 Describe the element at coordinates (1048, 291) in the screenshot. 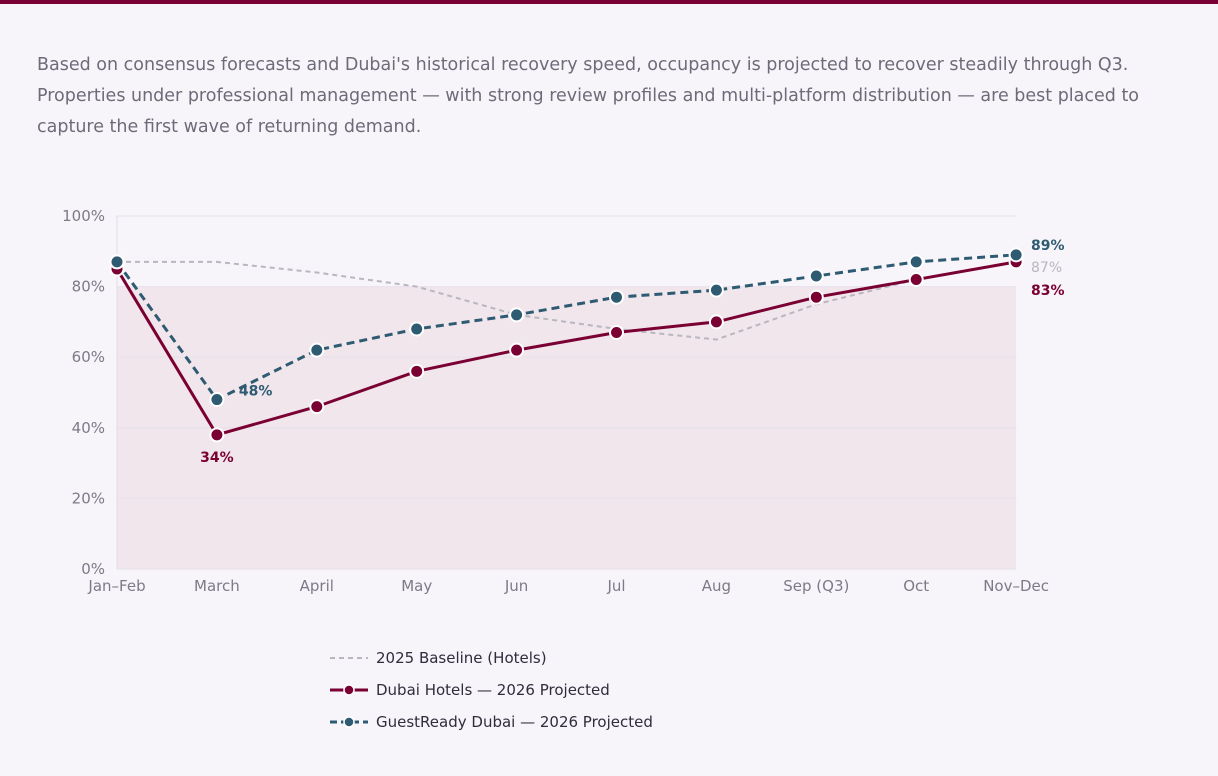

I see `data-label: 83%` at that location.